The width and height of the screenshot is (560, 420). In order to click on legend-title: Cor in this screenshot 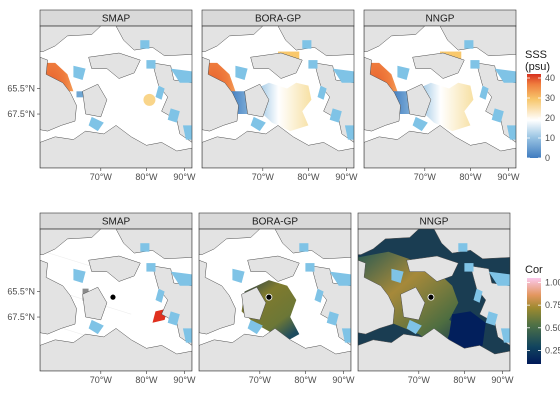, I will do `click(534, 270)`.